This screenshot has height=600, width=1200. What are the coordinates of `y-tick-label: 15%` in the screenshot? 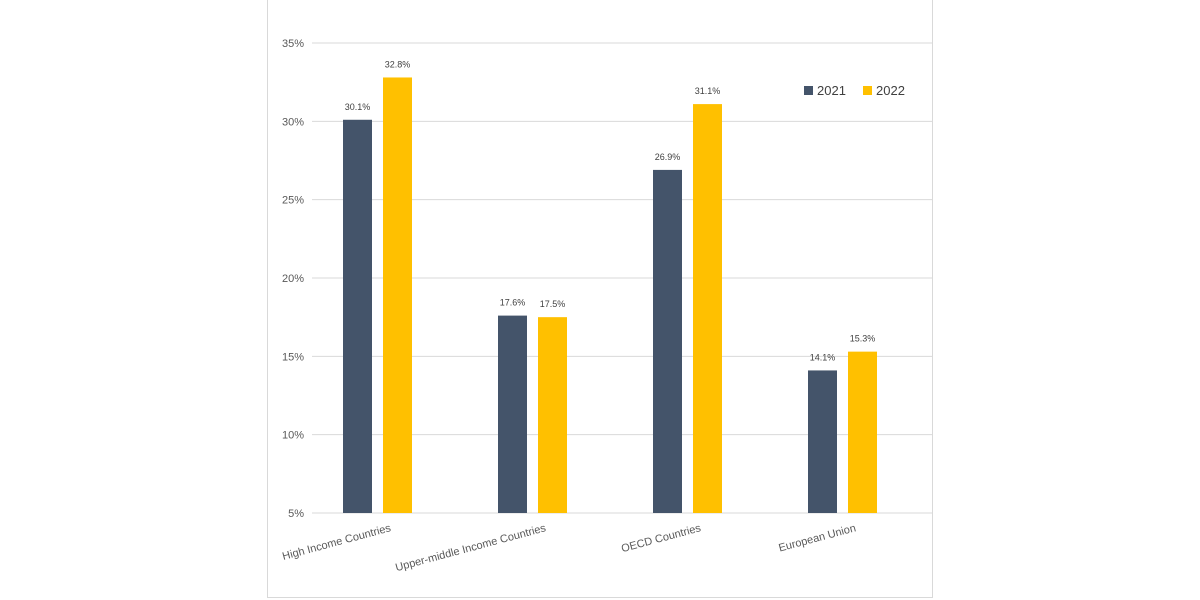 It's located at (293, 357).